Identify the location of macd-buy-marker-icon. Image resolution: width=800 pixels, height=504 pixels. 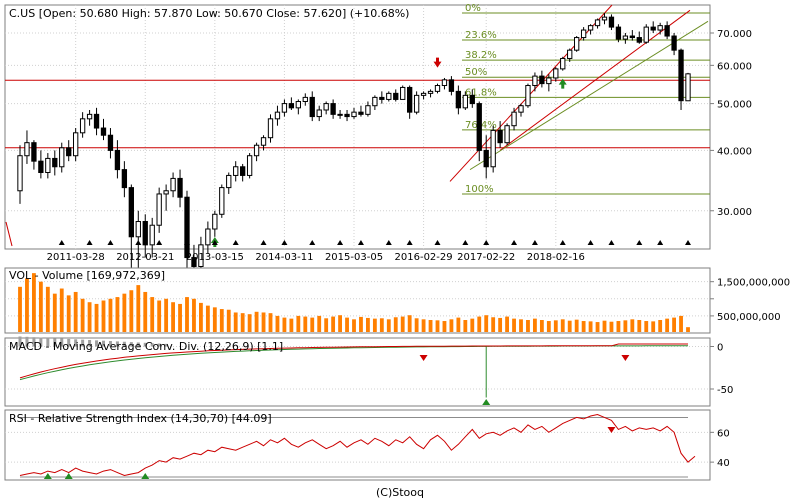
(486, 402).